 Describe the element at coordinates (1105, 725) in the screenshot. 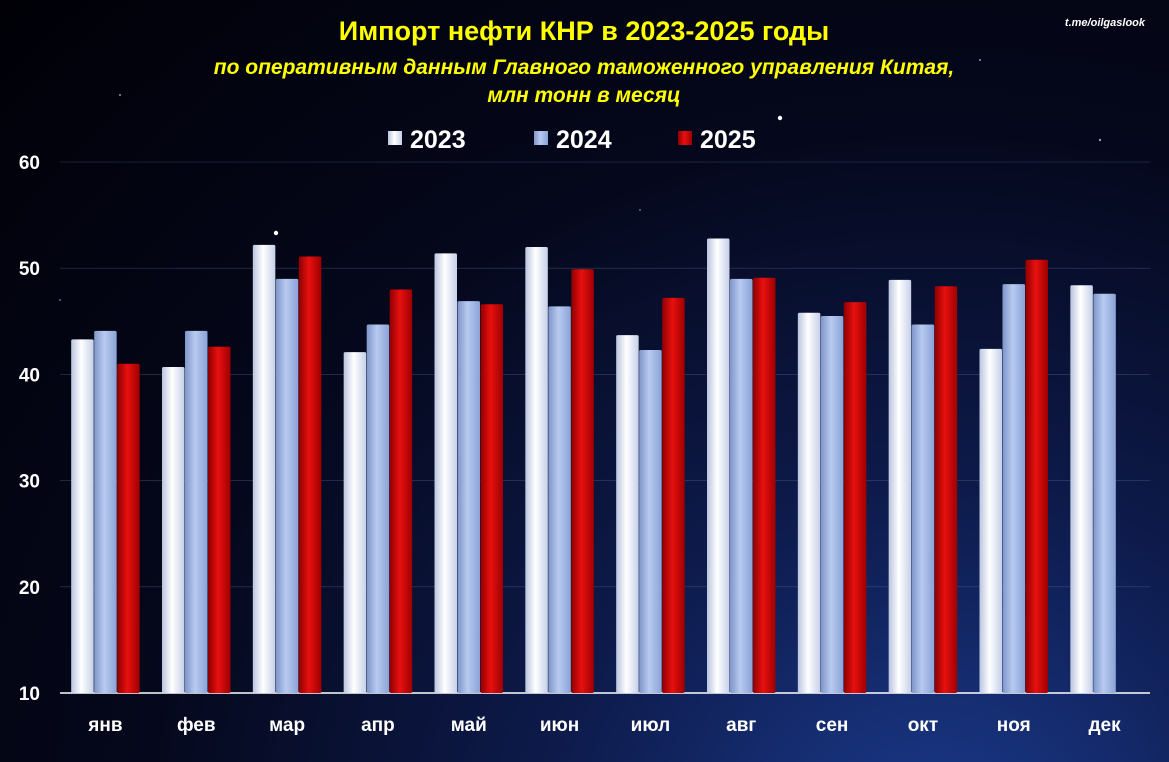

I see `x-tick-label: дек` at that location.